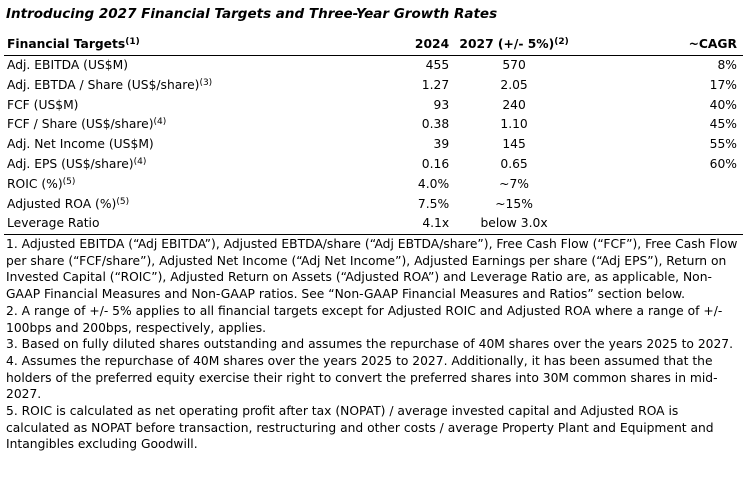  I want to click on cell-2027: 240, so click(514, 104).